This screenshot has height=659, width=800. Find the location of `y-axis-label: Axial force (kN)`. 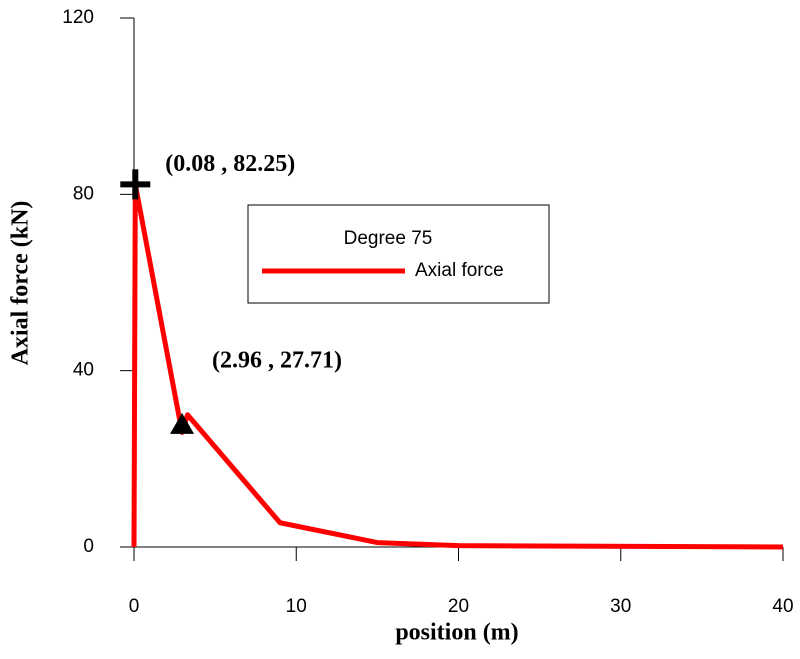

y-axis-label: Axial force (kN) is located at coordinates (21, 283).